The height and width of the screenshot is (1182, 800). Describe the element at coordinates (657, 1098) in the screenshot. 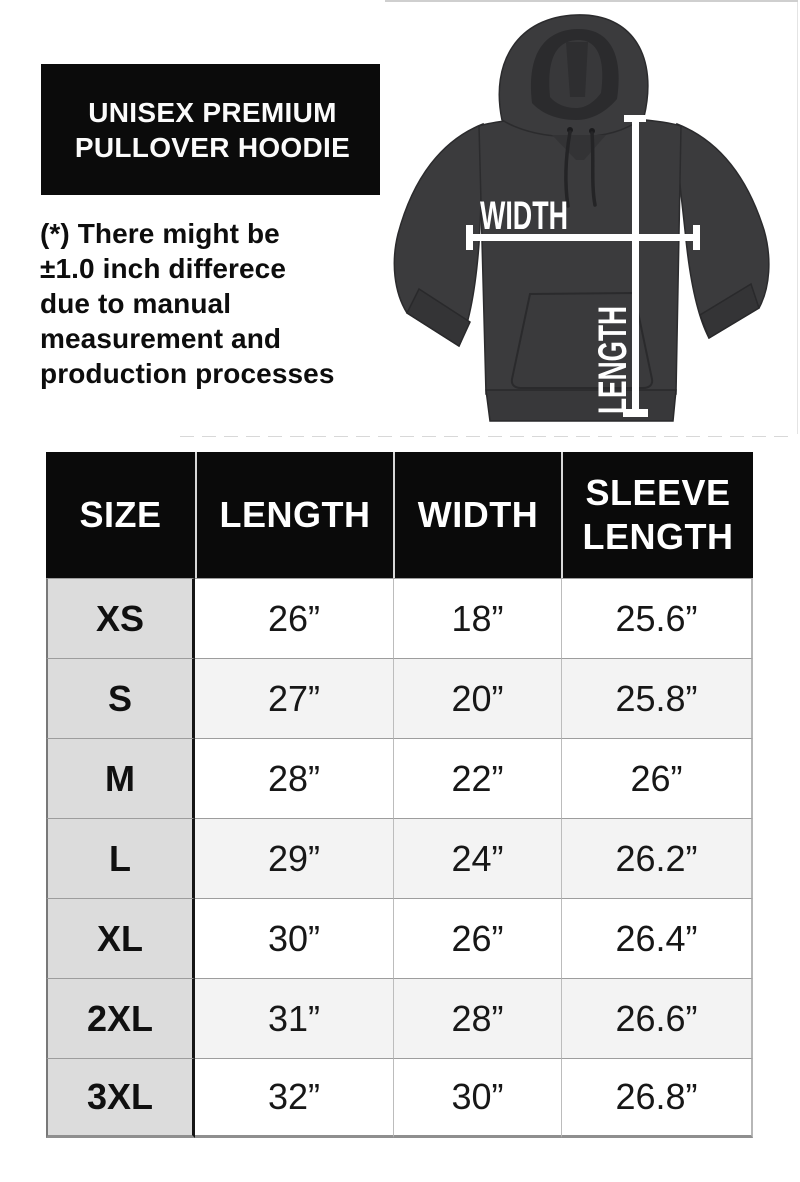

I see `value-cell: 26.8”` at that location.